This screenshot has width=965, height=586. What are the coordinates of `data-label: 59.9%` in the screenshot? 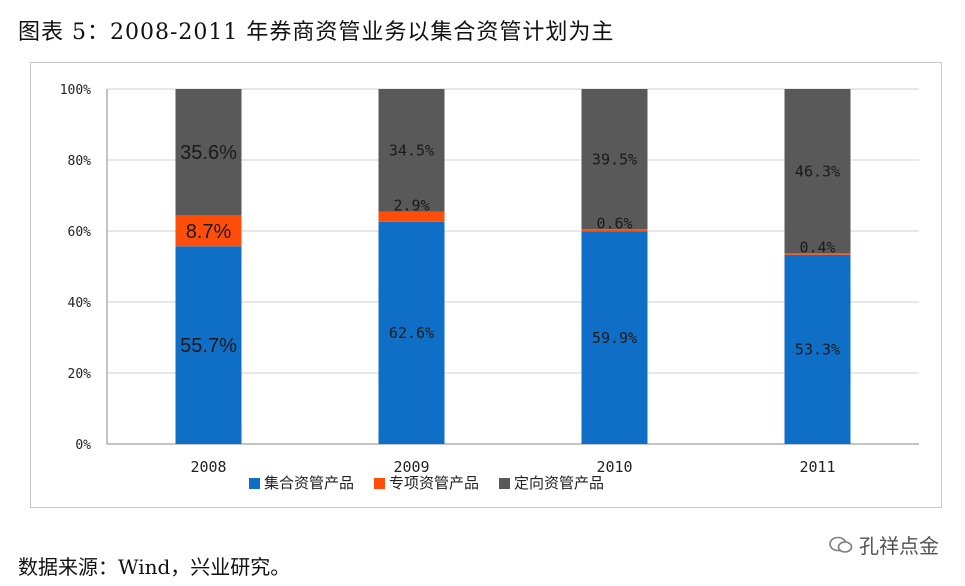 It's located at (614, 338).